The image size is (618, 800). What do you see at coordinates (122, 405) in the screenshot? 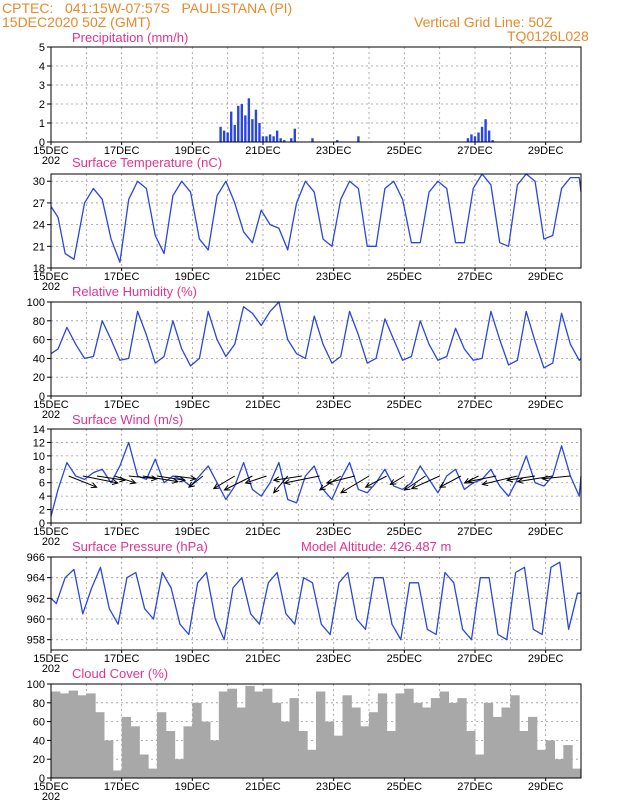
I see `xtick-label: 17DEC` at bounding box center [122, 405].